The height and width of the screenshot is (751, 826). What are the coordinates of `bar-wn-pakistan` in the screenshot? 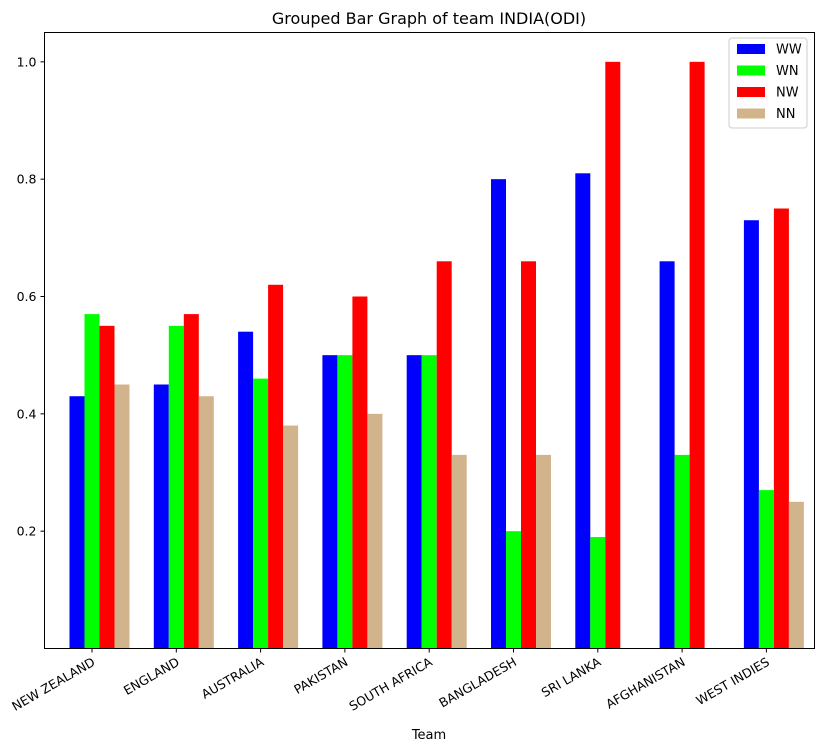 It's located at (345, 502).